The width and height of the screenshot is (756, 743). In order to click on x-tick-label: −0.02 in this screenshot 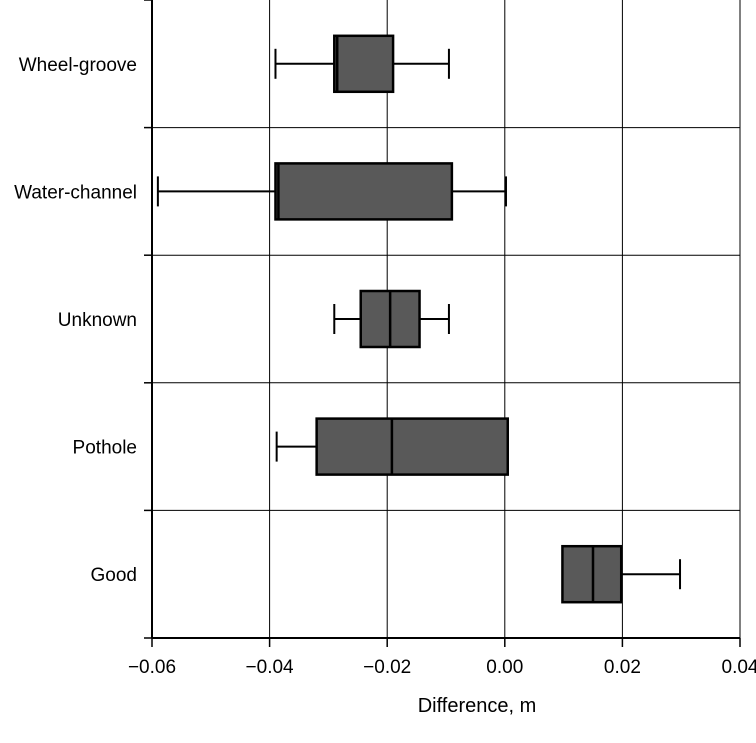, I will do `click(387, 667)`.